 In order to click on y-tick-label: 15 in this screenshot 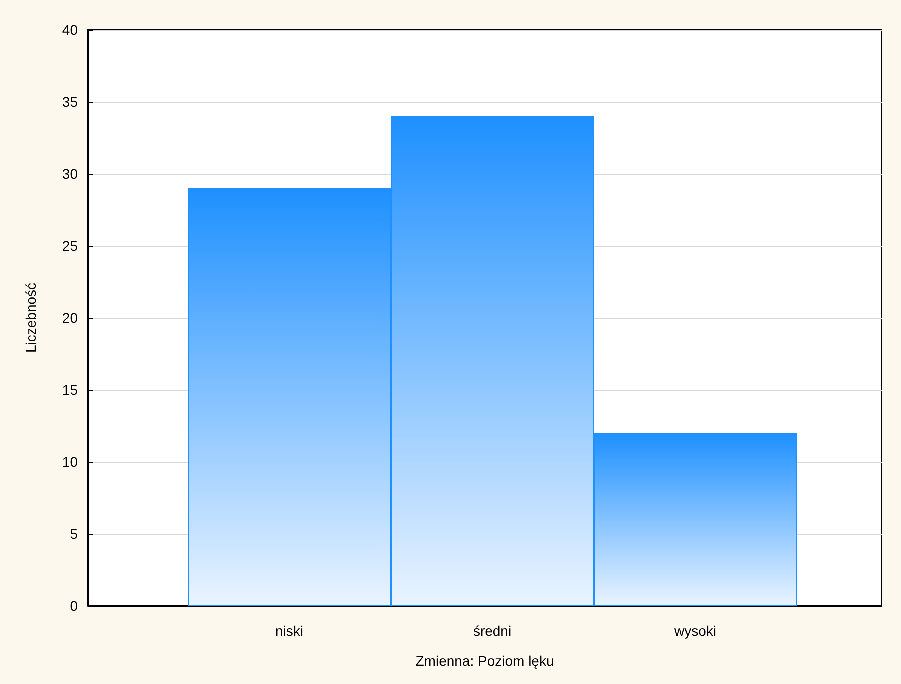, I will do `click(70, 390)`.